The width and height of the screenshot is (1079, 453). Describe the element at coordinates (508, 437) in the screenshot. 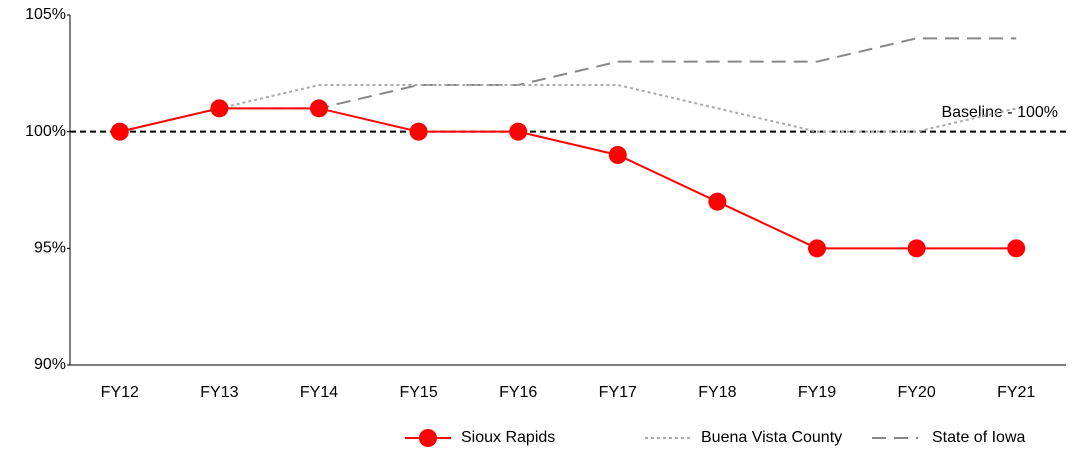

I see `legend-label: Sioux Rapids` at that location.